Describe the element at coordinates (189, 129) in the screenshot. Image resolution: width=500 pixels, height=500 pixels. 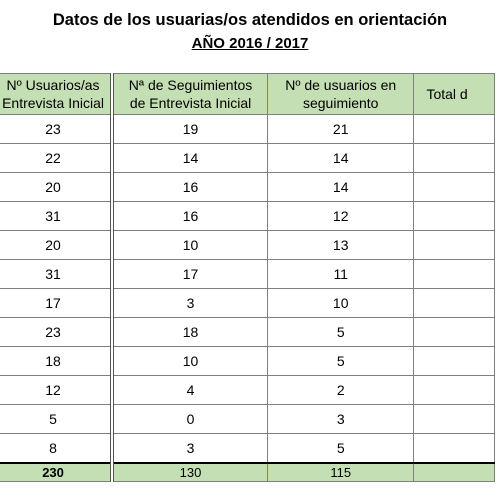
I see `table-cell: 19` at that location.